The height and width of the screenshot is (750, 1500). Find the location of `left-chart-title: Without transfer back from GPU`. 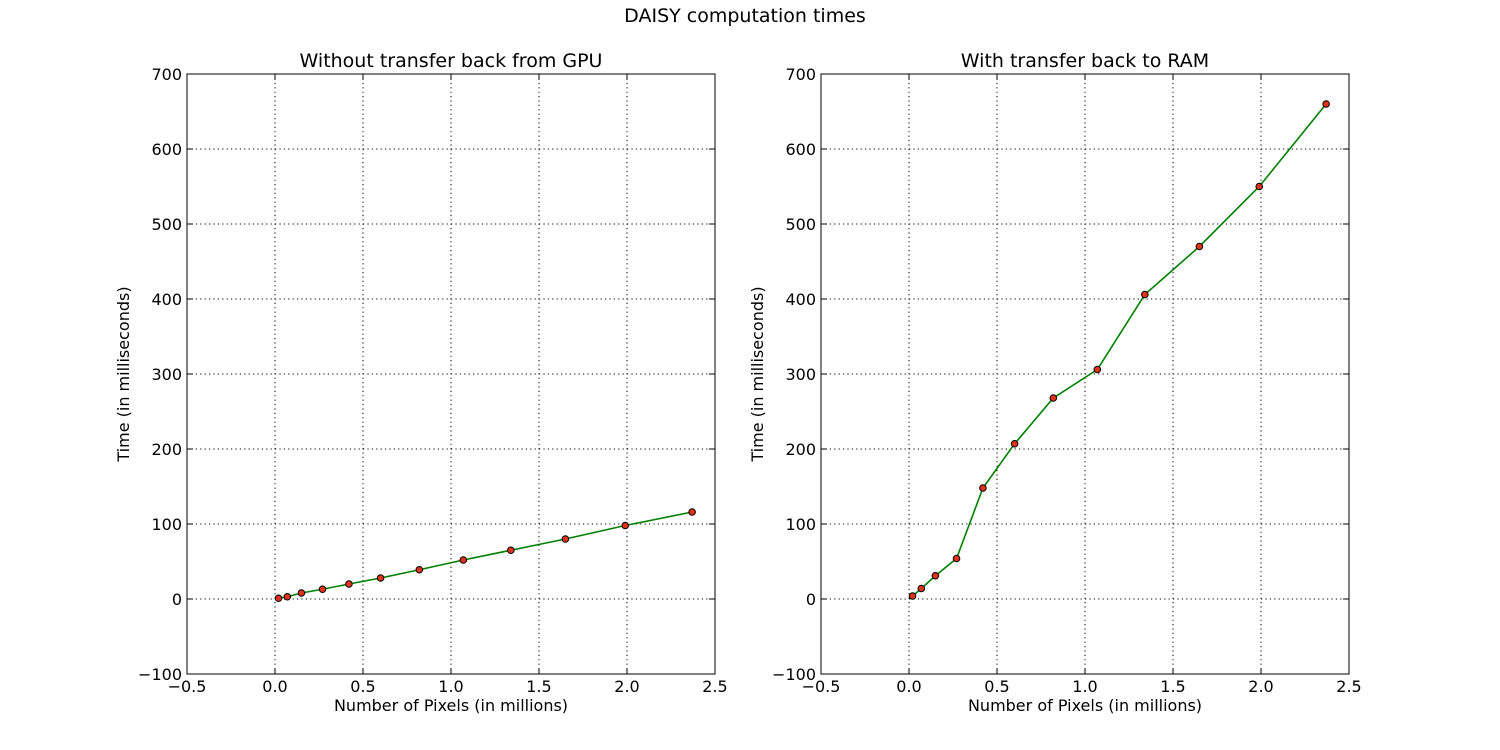

left-chart-title: Without transfer back from GPU is located at coordinates (451, 61).